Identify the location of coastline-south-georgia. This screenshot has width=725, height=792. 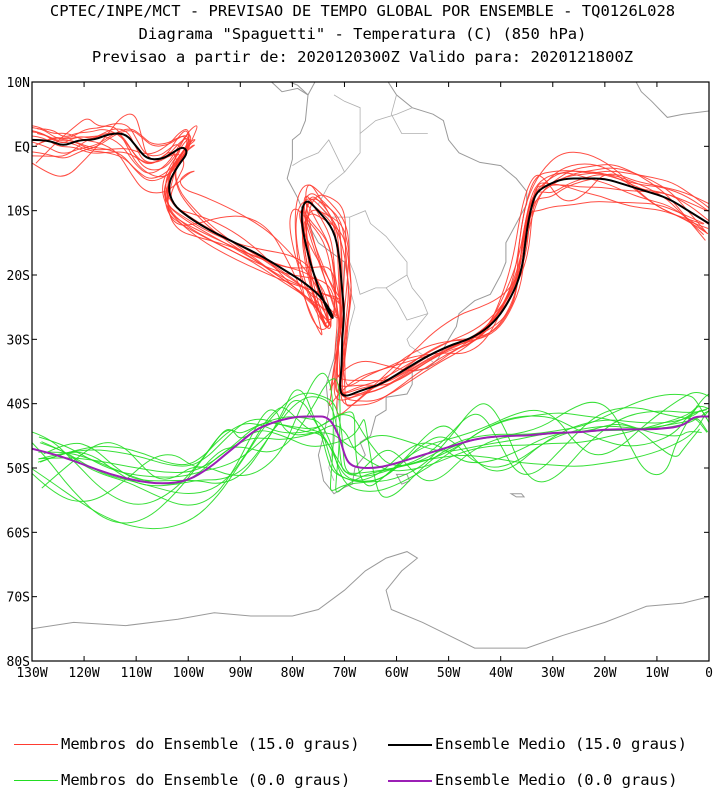
(517, 495).